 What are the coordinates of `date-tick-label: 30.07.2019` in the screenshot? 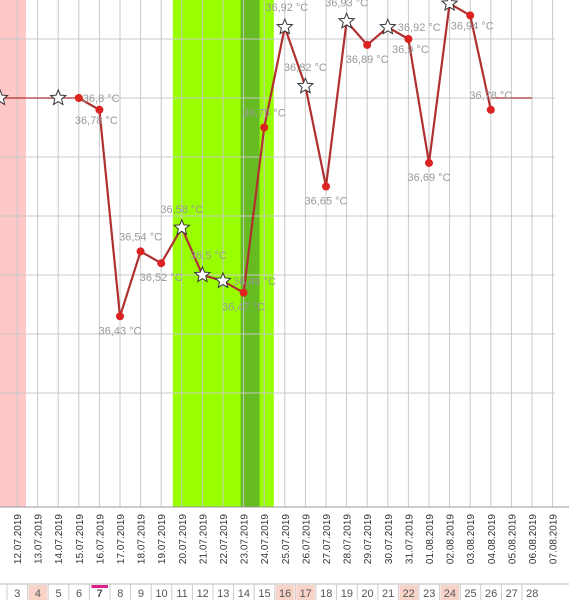 It's located at (389, 539).